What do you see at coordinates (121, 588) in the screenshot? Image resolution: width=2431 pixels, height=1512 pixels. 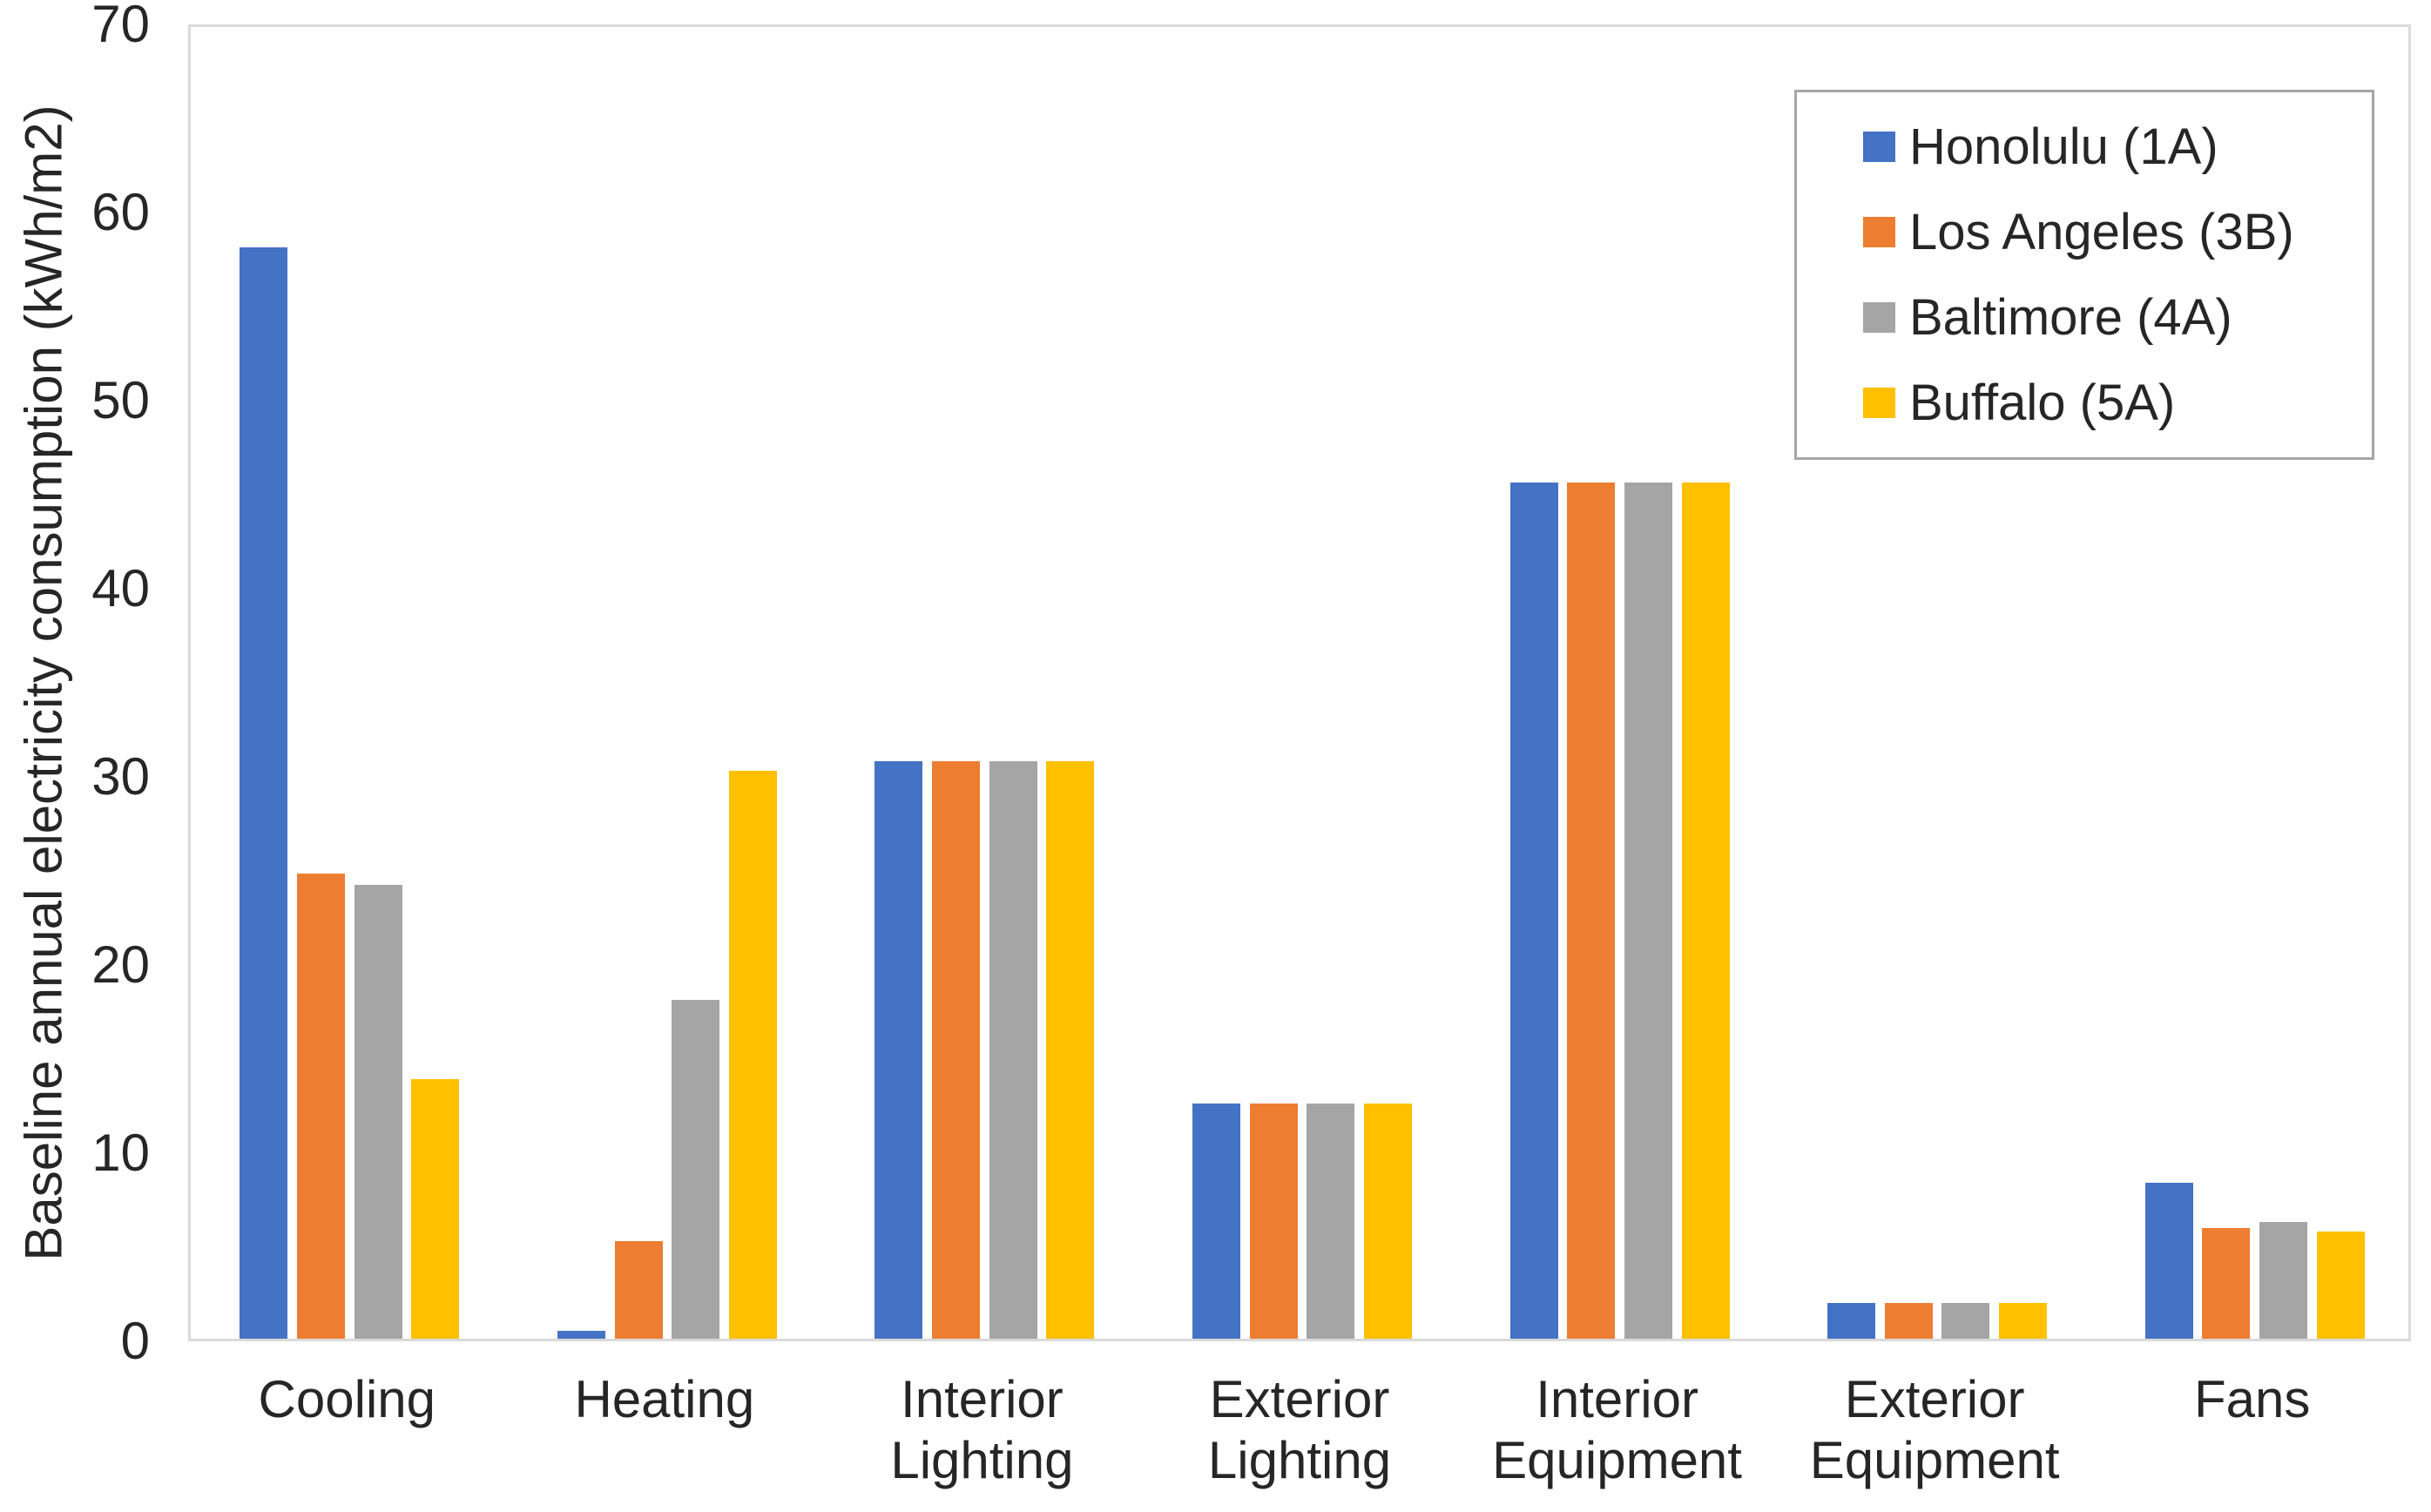 I see `y-tick-label: 40` at bounding box center [121, 588].